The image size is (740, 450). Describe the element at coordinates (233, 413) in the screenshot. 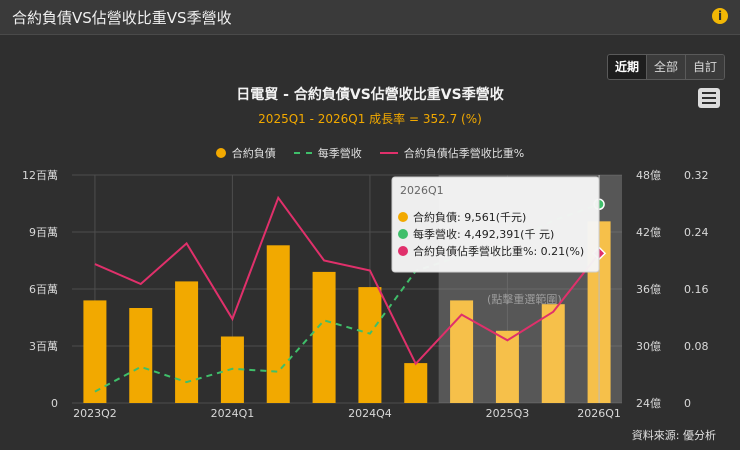

I see `x-axis-tick-label: 2024Q1` at that location.